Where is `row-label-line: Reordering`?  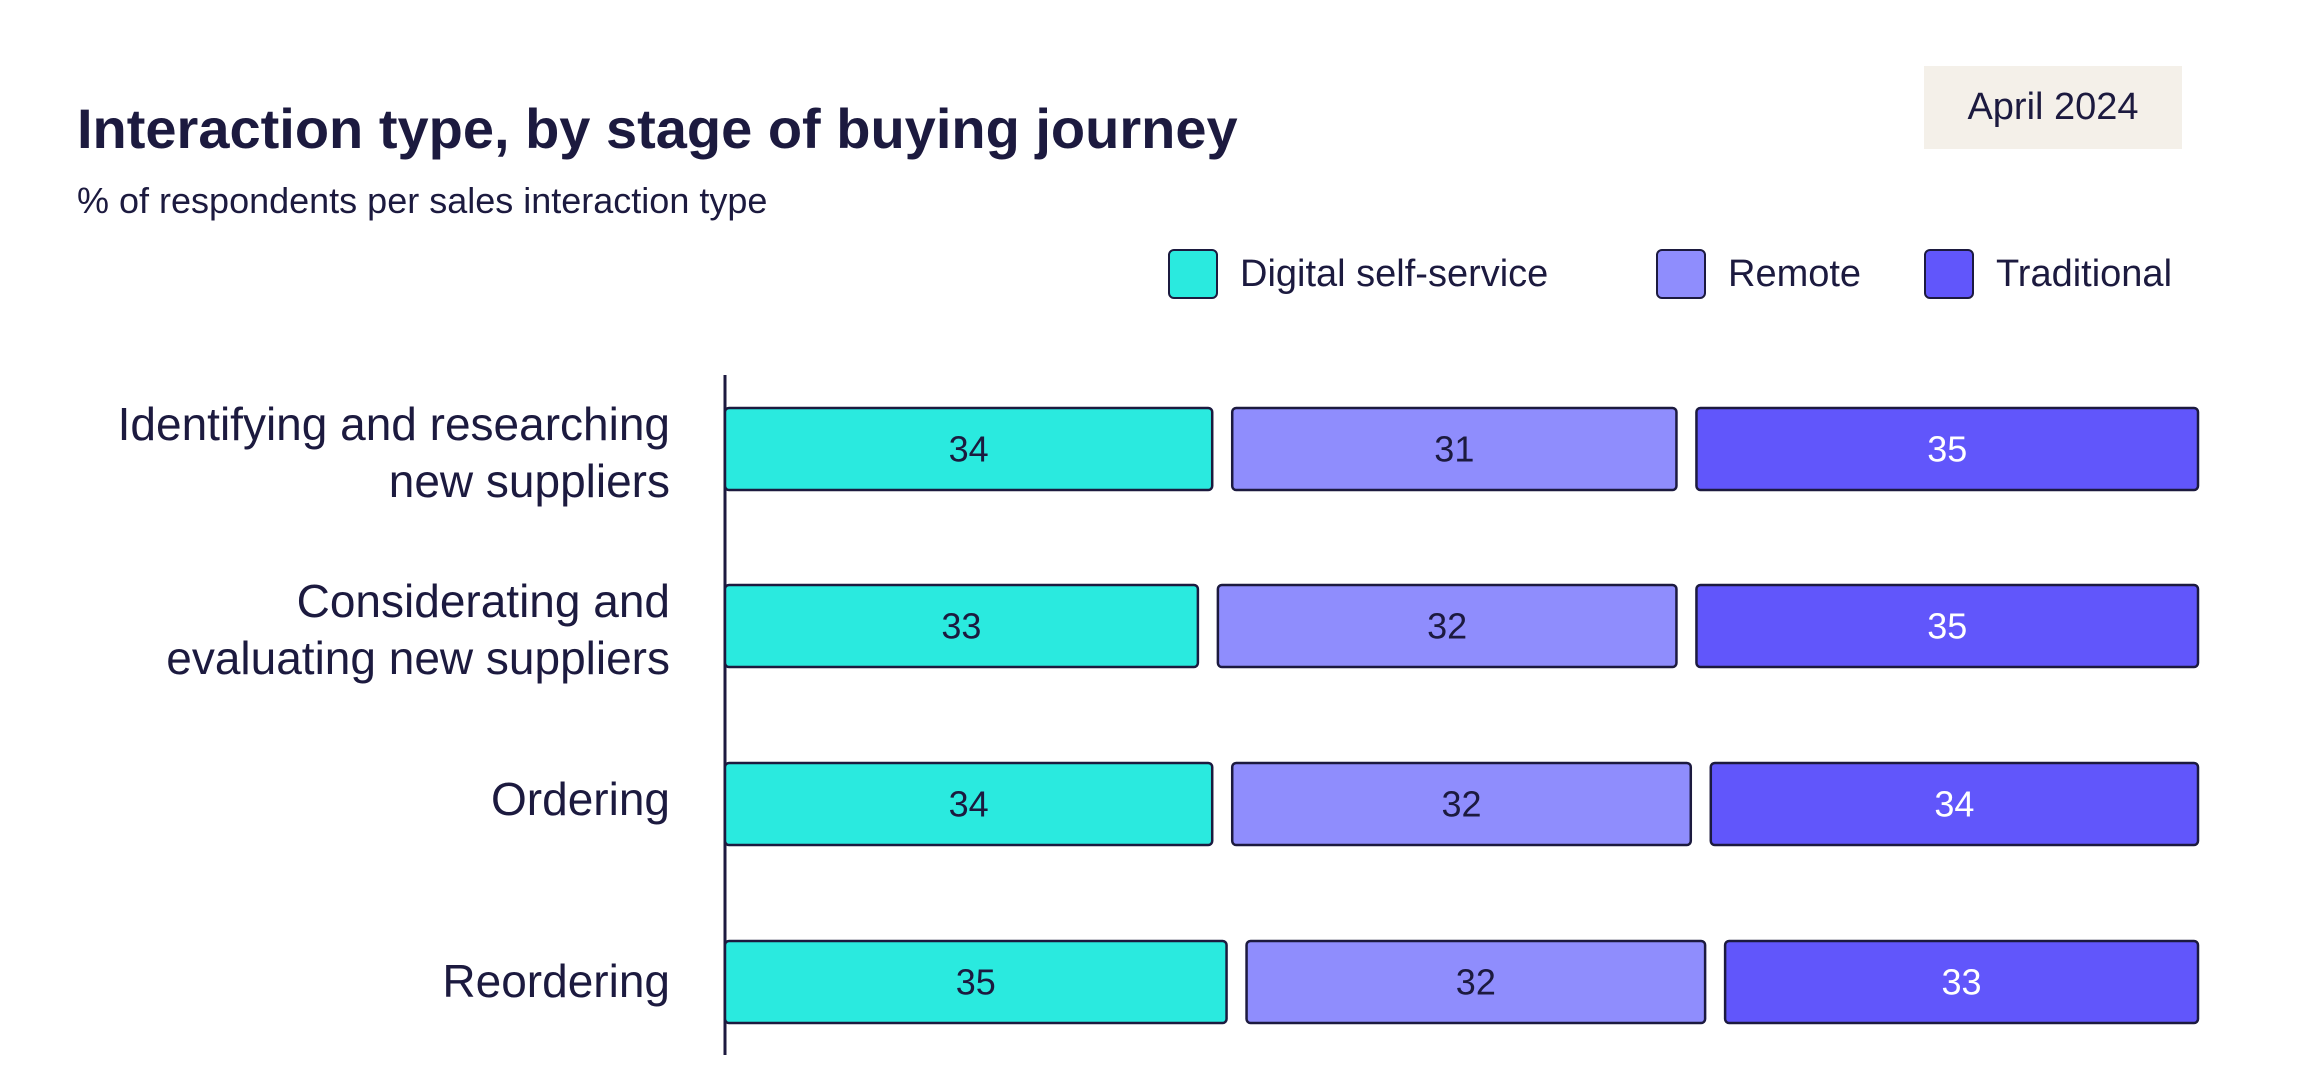
row-label-line: Reordering is located at coordinates (556, 981).